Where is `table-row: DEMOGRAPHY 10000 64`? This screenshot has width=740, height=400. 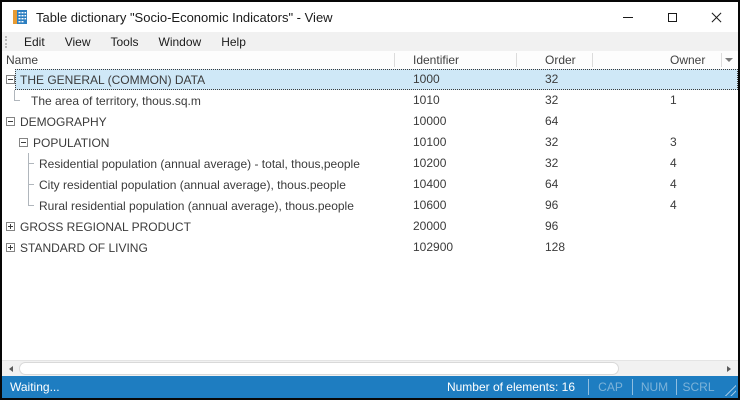
table-row: DEMOGRAPHY 10000 64 is located at coordinates (370, 121).